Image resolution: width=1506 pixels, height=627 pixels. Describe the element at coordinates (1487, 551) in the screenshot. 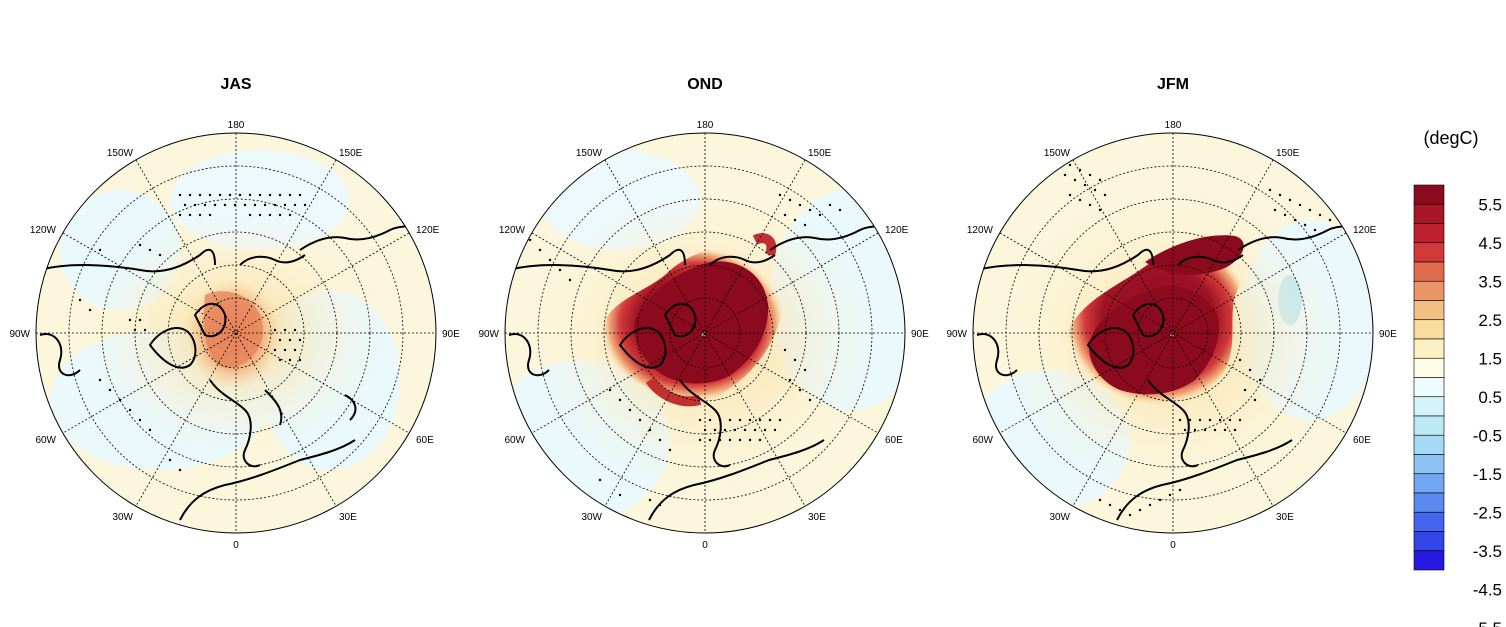

I see `colorbar-tick-label: -3.5` at that location.